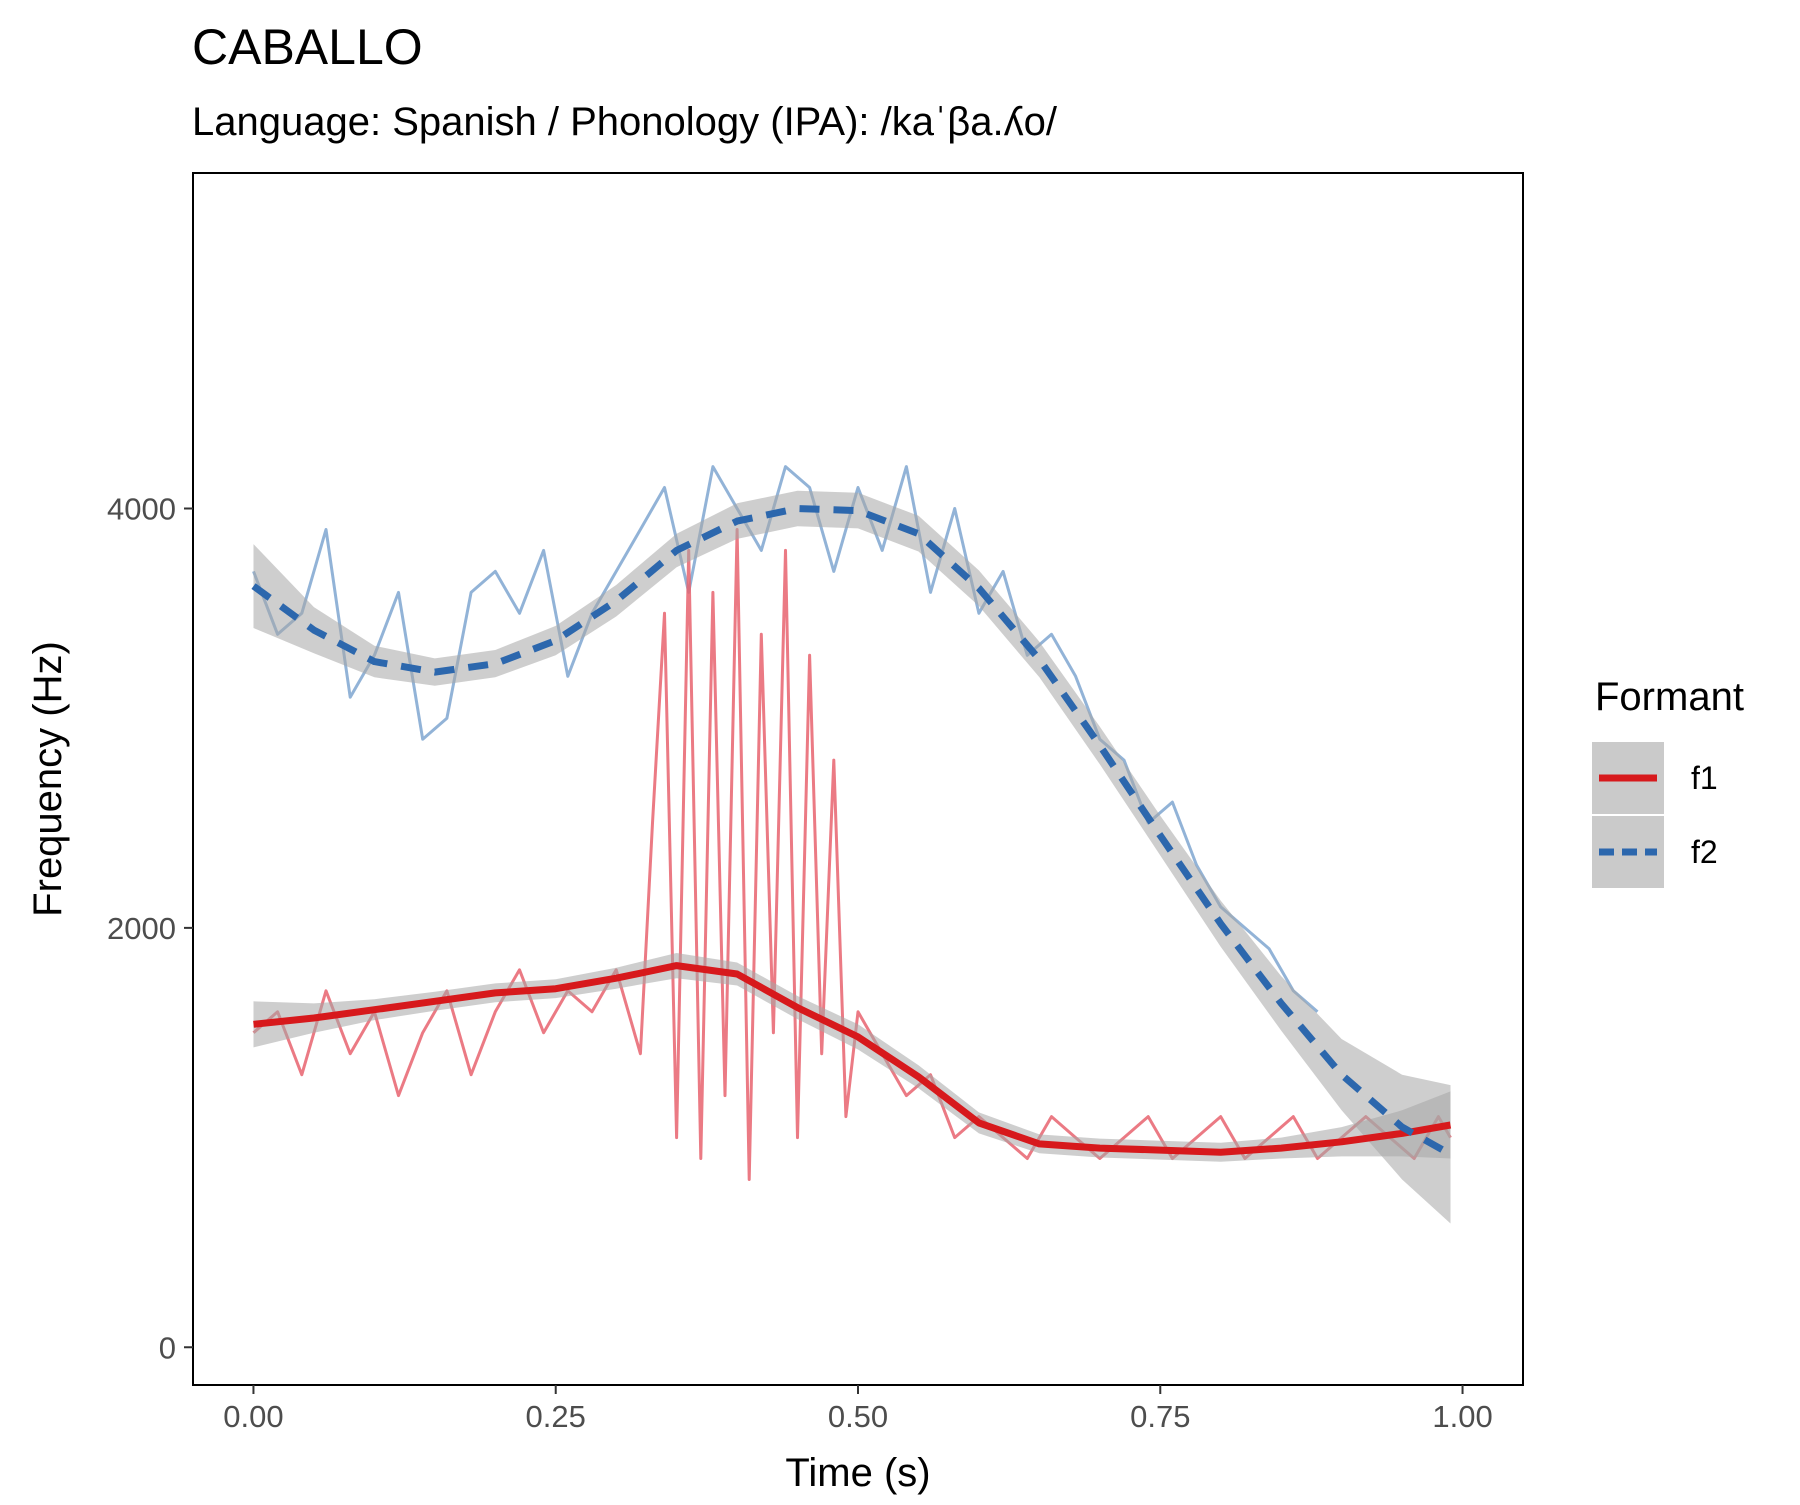  Describe the element at coordinates (858, 1416) in the screenshot. I see `x-tick-label: 0.50` at that location.